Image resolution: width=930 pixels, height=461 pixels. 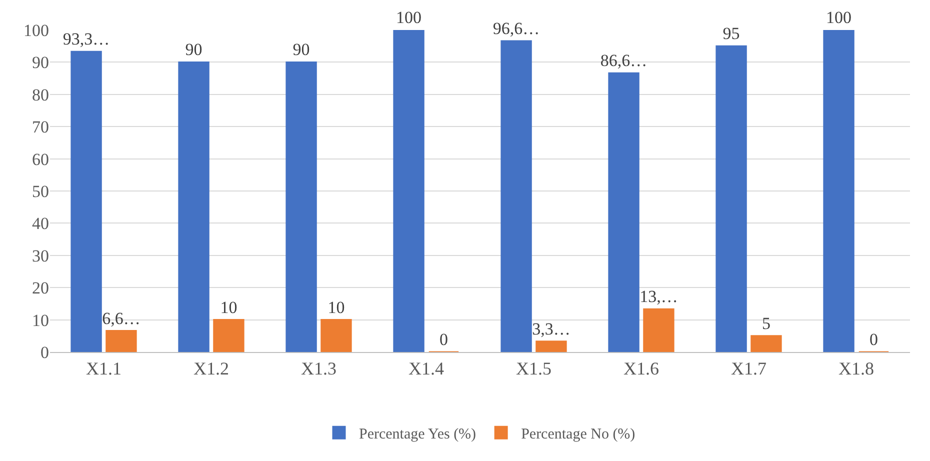 What do you see at coordinates (318, 368) in the screenshot?
I see `x-tick-label: X1.3` at bounding box center [318, 368].